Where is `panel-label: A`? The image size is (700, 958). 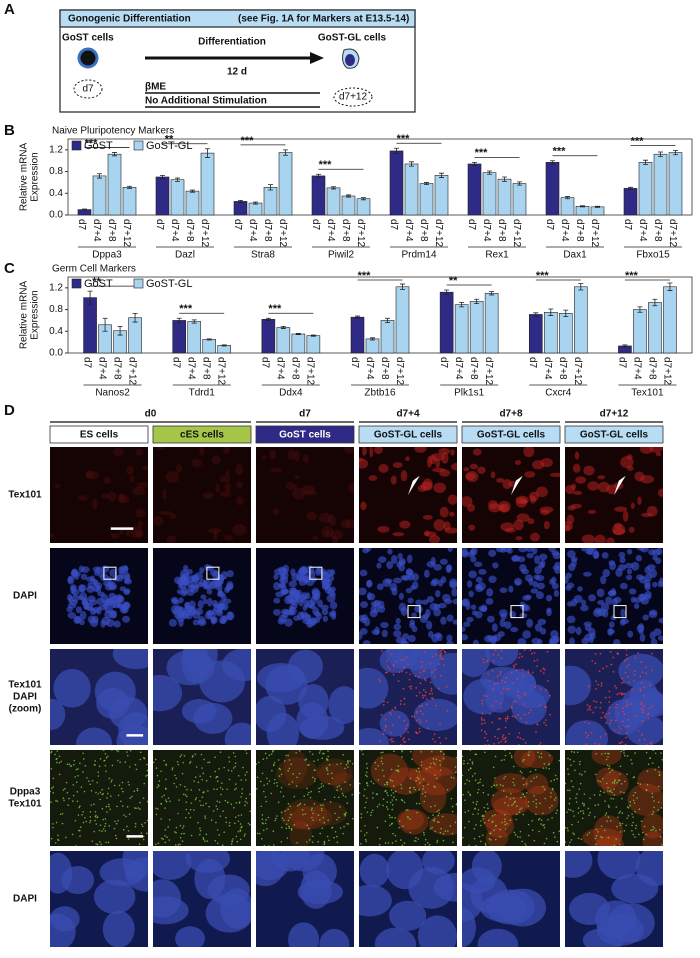
panel-label: A is located at coordinates (9, 9).